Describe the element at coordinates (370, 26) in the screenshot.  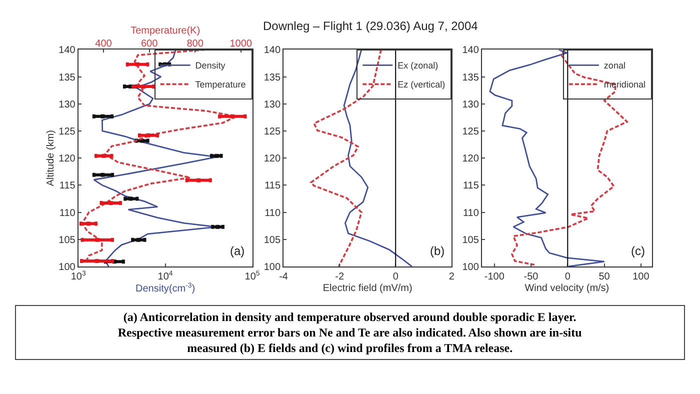
I see `chart-title: Downleg – Flight 1 (29.036) Aug 7, 2004` at that location.